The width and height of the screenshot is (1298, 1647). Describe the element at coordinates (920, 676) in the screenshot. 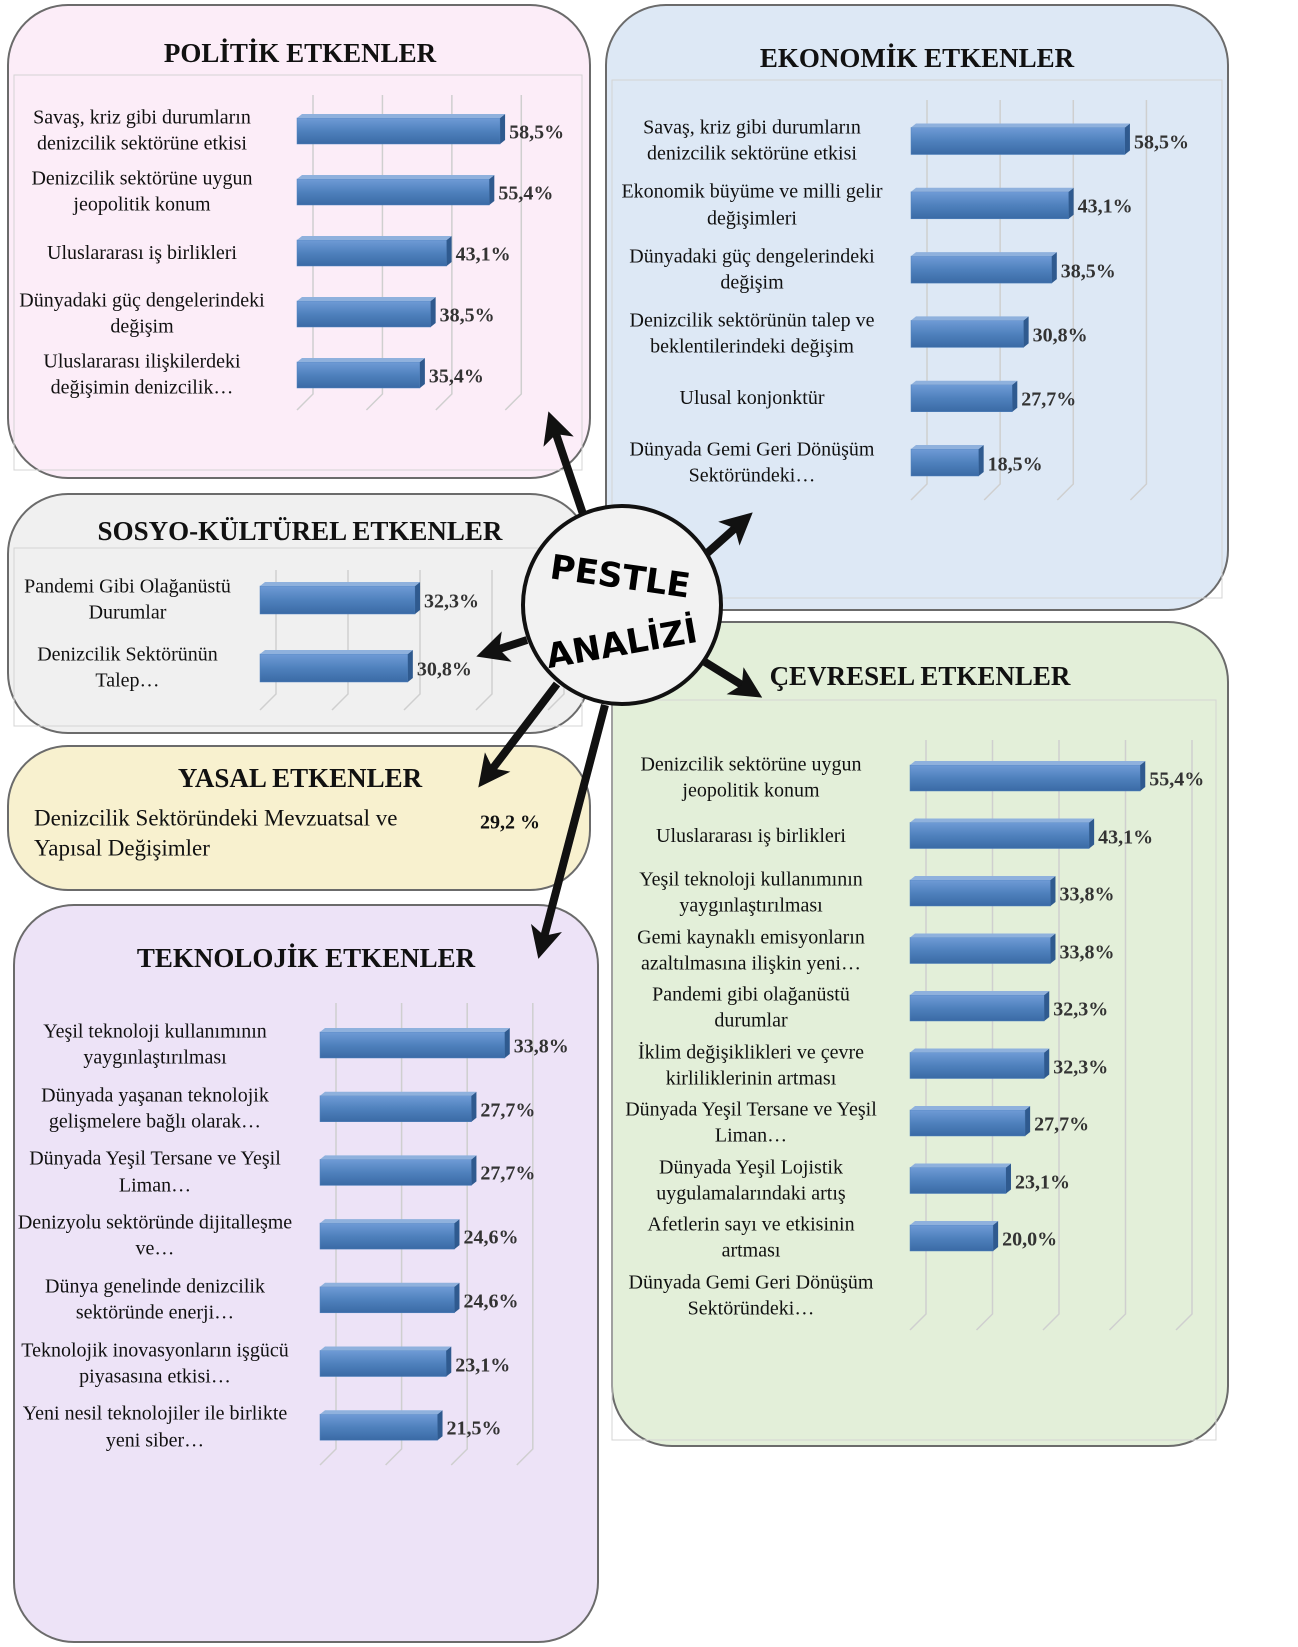

I see `chart-title: ÇEVRESEL ETKENLER` at that location.